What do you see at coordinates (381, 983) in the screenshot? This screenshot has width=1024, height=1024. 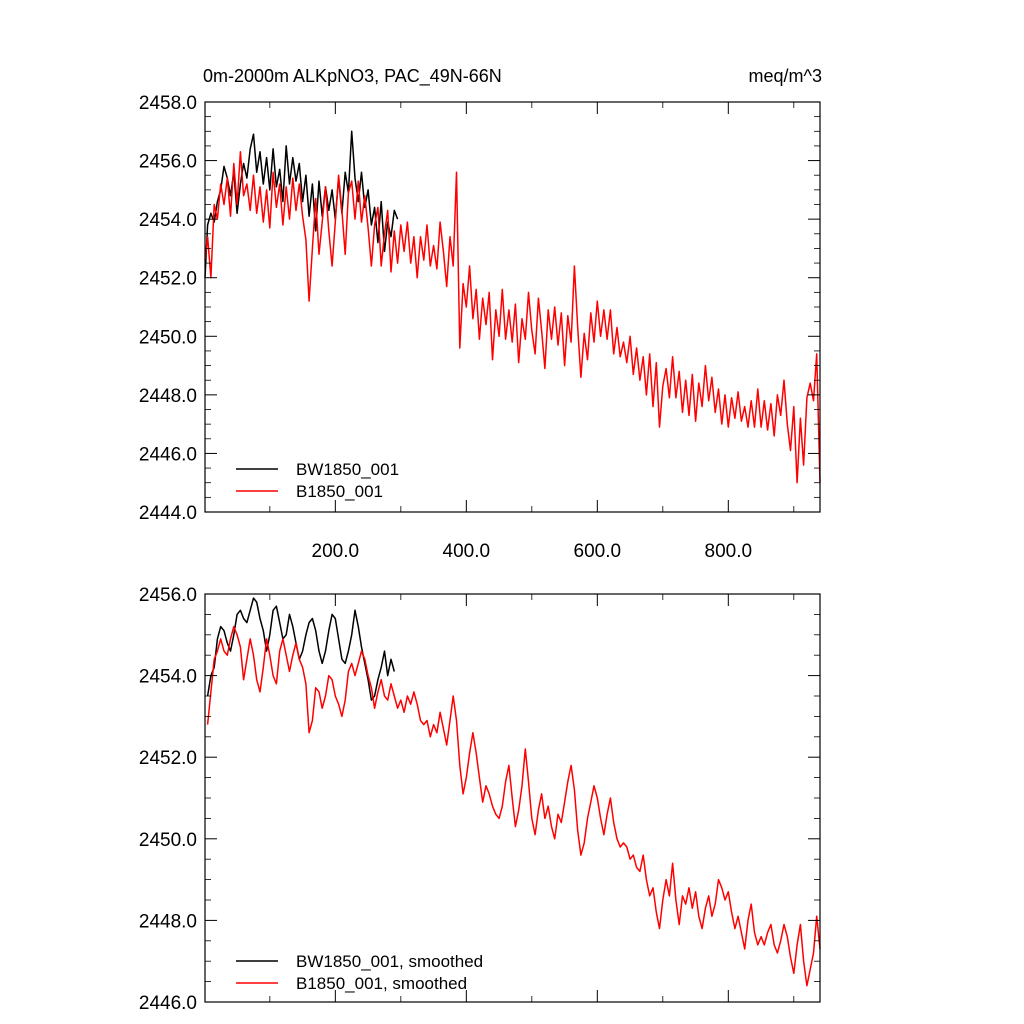 I see `legend-label-B1850_001-smoothed: B1850_001, smoothed` at bounding box center [381, 983].